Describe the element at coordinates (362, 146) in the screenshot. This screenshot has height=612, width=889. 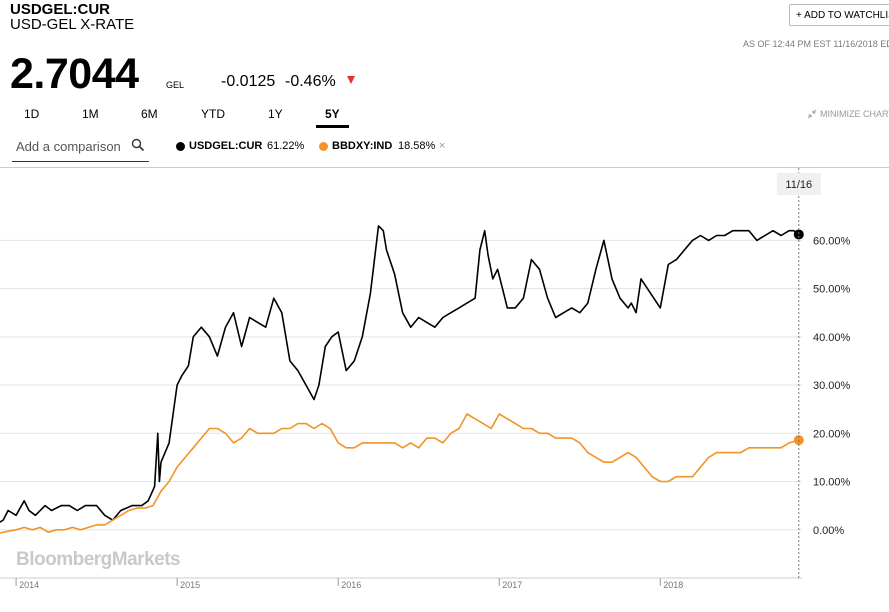
I see `legend-name-bbdxy: BBDXY:IND` at that location.